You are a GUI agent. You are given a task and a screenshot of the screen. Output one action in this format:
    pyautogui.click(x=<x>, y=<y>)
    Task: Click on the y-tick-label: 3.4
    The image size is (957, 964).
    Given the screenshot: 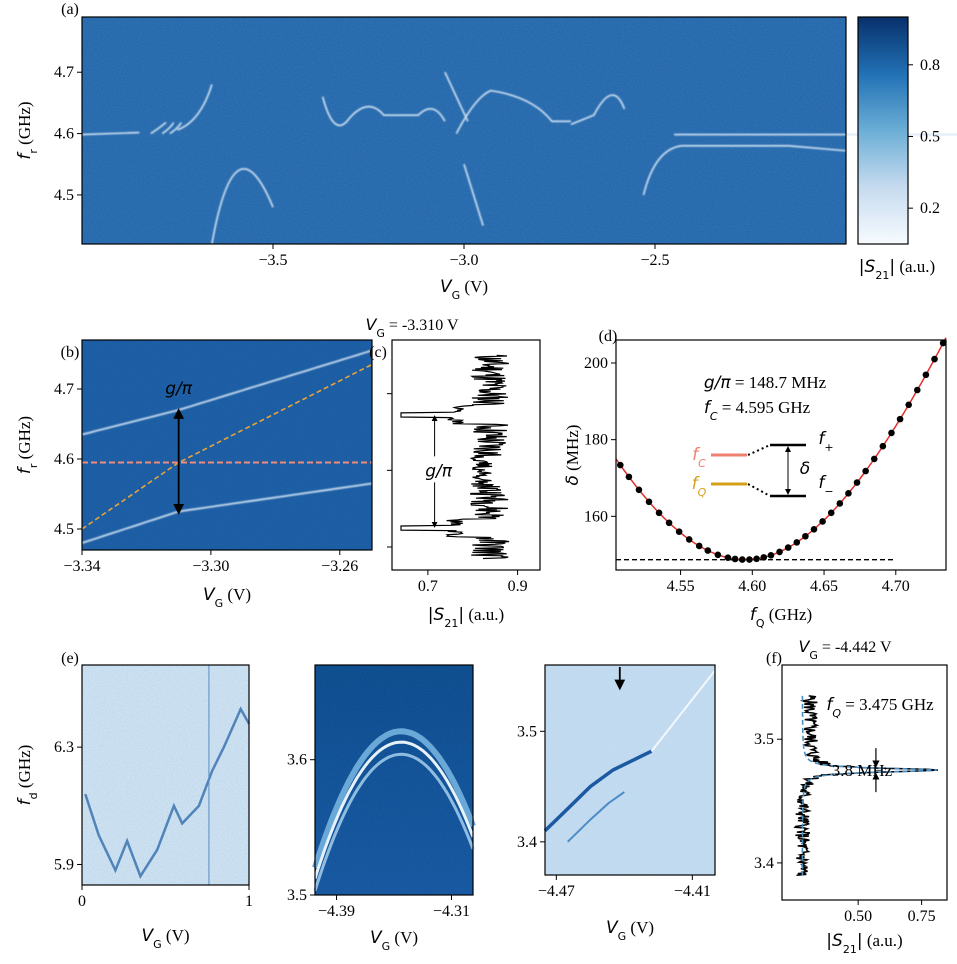 What is the action you would take?
    pyautogui.click(x=527, y=842)
    